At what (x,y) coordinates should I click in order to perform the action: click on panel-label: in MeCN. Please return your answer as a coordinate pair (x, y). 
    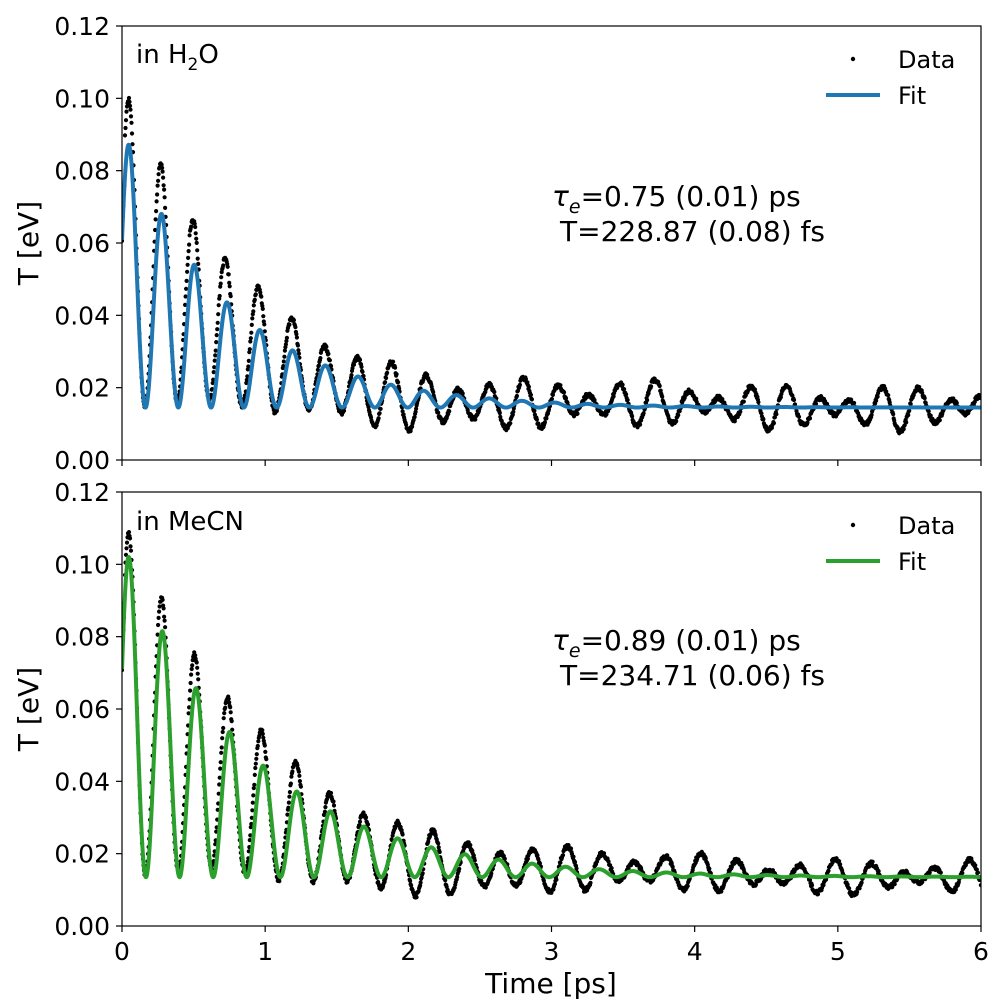
    Looking at the image, I should click on (190, 522).